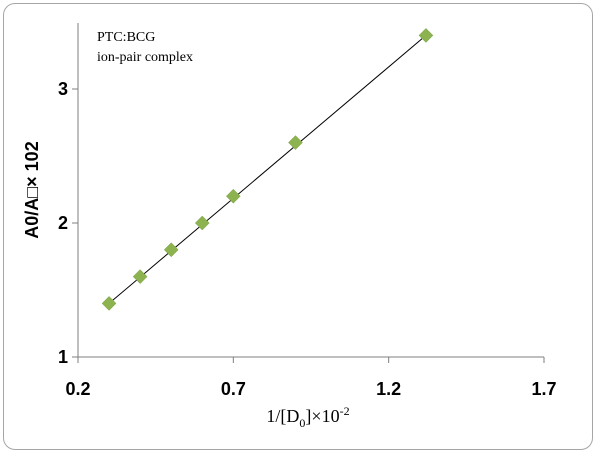 This screenshot has height=455, width=598. What do you see at coordinates (63, 223) in the screenshot?
I see `y-tick-label: 2` at bounding box center [63, 223].